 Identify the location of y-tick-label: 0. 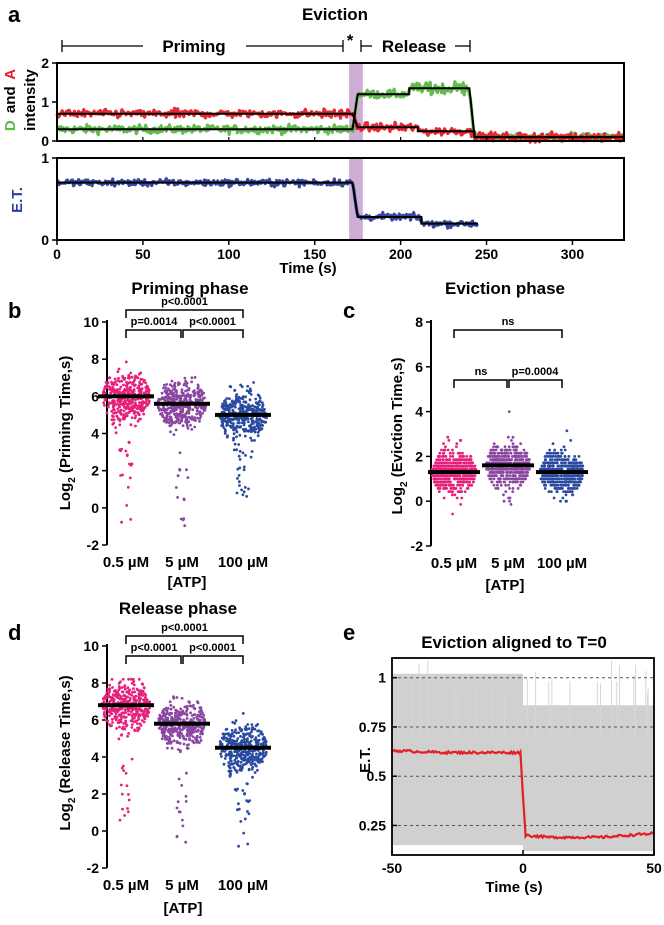
(45, 141).